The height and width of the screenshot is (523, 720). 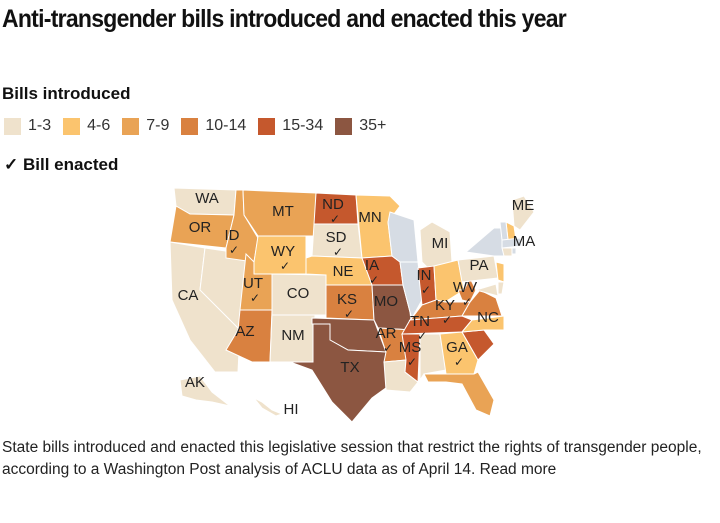 What do you see at coordinates (333, 204) in the screenshot?
I see `state-label: ND` at bounding box center [333, 204].